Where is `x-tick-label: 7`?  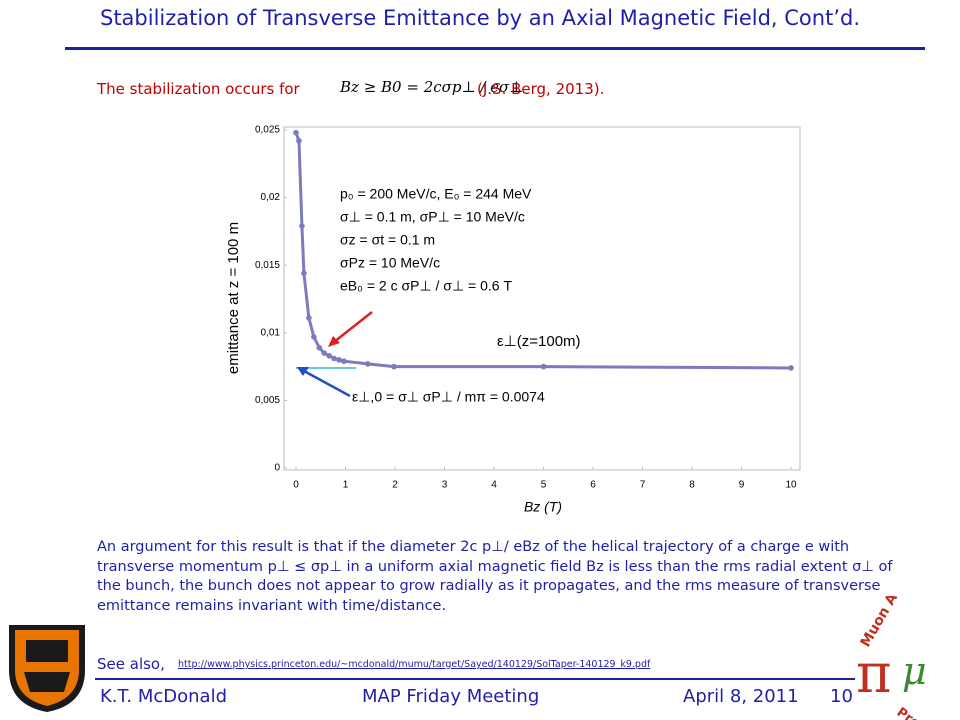 x-tick-label: 7 is located at coordinates (643, 485).